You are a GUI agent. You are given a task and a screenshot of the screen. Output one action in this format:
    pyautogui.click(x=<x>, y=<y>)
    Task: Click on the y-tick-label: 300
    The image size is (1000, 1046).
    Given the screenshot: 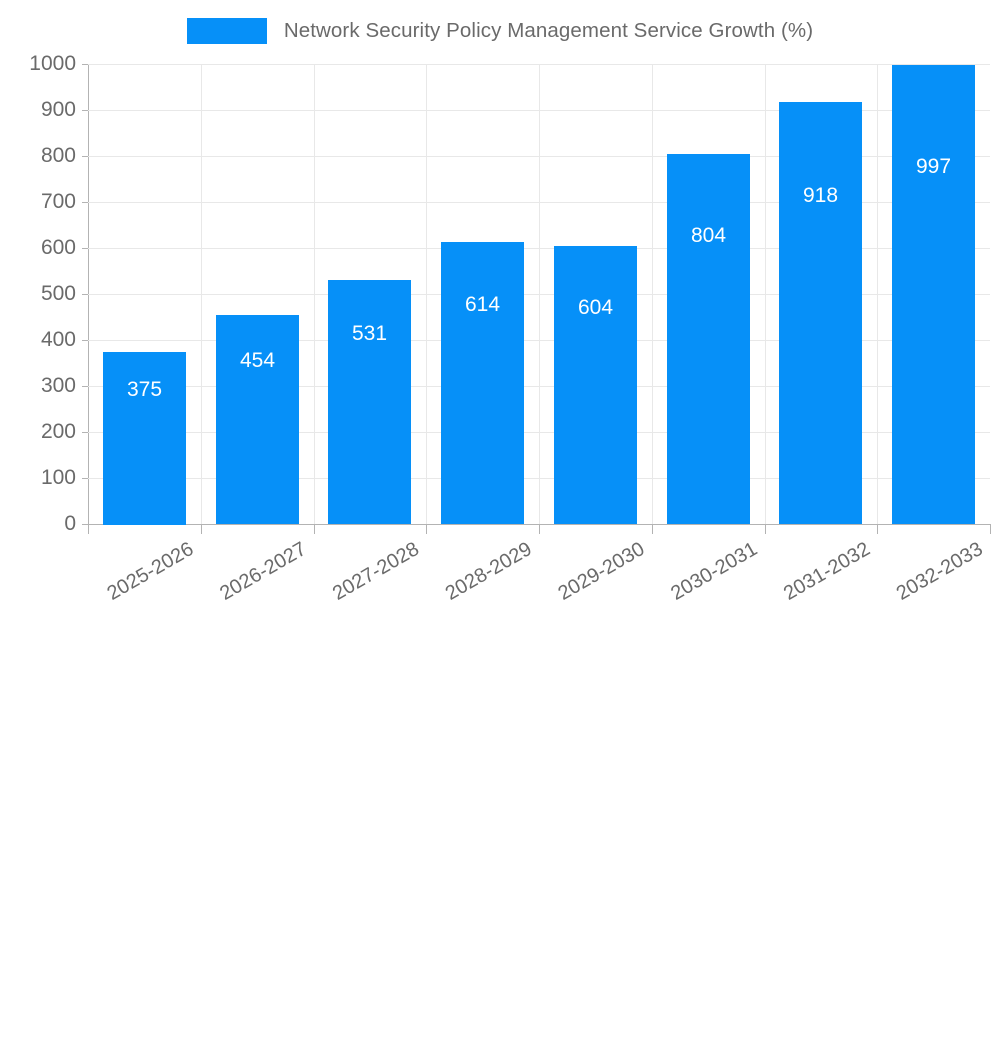 What is the action you would take?
    pyautogui.click(x=58, y=385)
    